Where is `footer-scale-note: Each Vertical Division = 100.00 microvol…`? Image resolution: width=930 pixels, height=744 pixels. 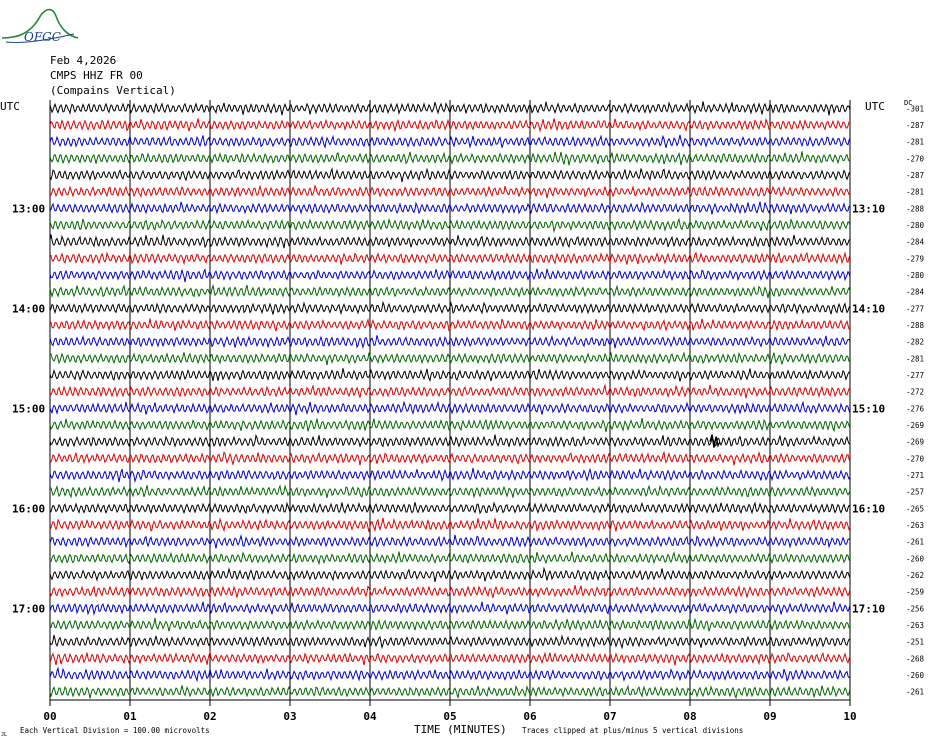
footer-scale-note: Each Vertical Division = 100.00 microvol… is located at coordinates (115, 730).